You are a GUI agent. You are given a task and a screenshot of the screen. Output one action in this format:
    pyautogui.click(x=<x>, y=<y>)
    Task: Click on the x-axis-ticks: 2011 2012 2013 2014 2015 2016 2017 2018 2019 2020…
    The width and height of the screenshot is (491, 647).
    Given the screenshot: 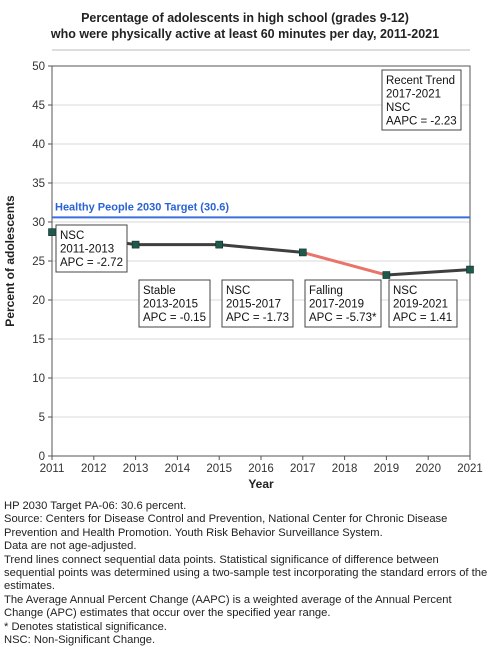 What is the action you would take?
    pyautogui.click(x=261, y=465)
    